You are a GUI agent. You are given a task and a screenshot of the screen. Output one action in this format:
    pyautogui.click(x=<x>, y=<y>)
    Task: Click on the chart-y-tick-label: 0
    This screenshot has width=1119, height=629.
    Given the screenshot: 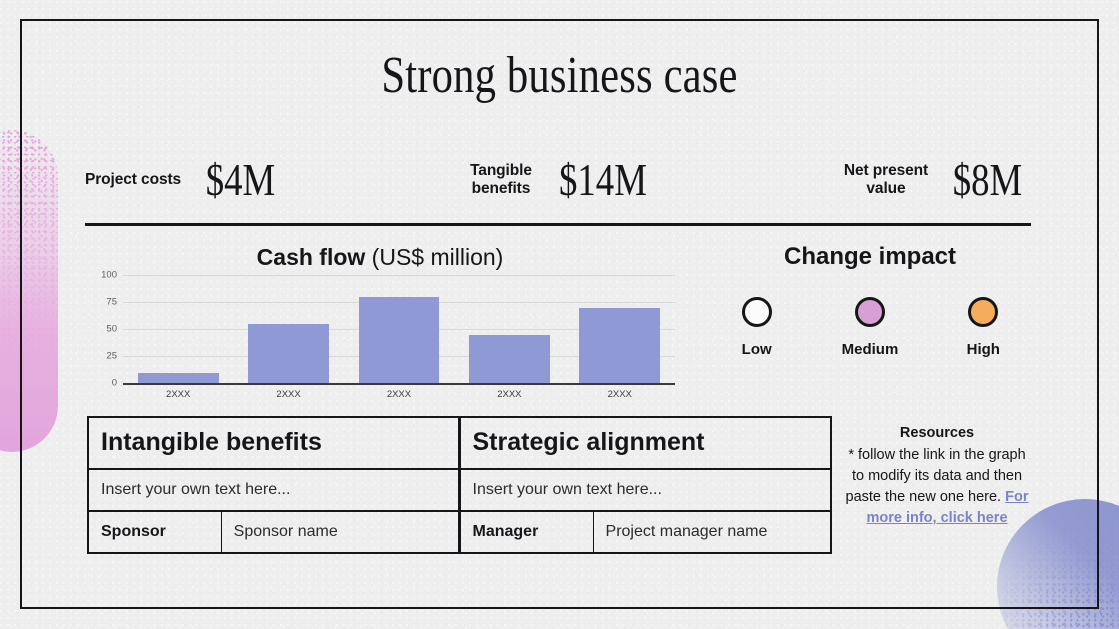 What is the action you would take?
    pyautogui.click(x=114, y=383)
    